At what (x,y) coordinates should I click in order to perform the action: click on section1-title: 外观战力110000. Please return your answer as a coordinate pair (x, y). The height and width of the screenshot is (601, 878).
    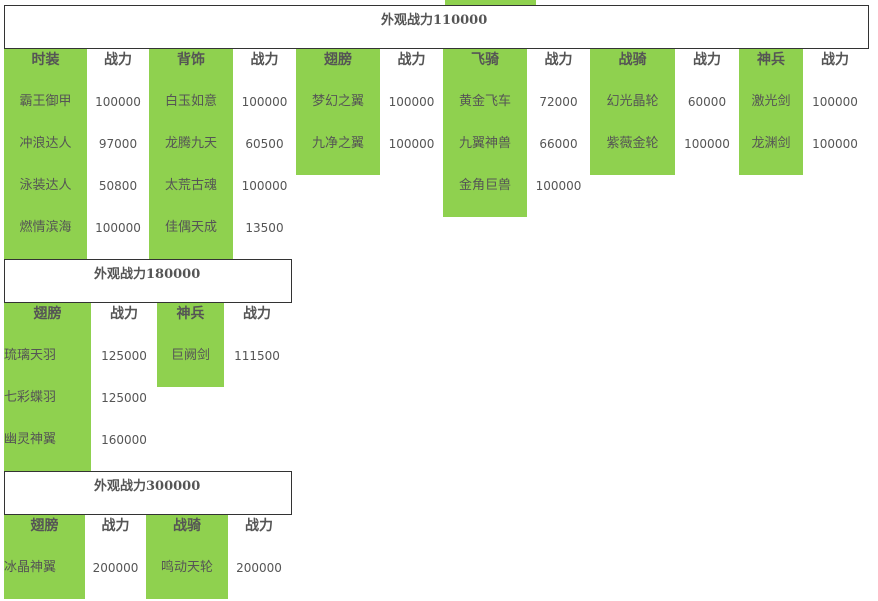
    Looking at the image, I should click on (434, 20).